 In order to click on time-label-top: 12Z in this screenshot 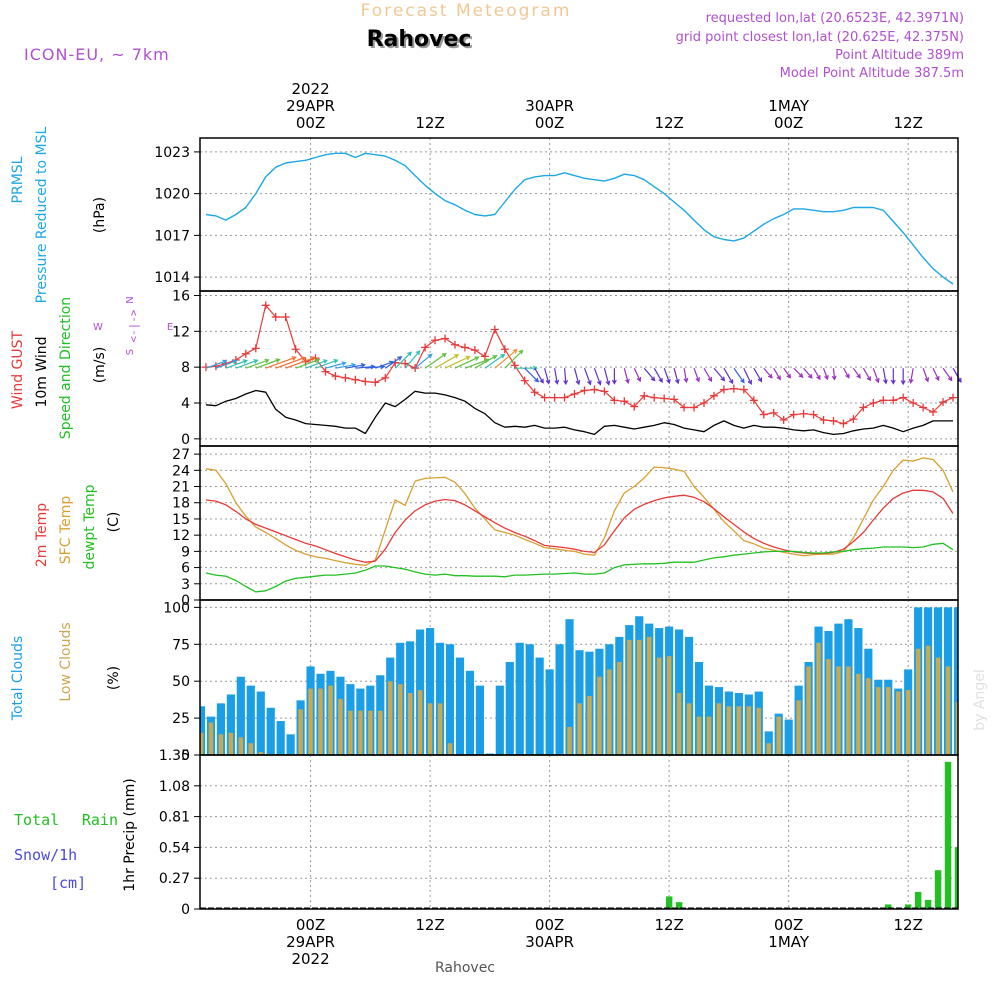, I will do `click(429, 123)`.